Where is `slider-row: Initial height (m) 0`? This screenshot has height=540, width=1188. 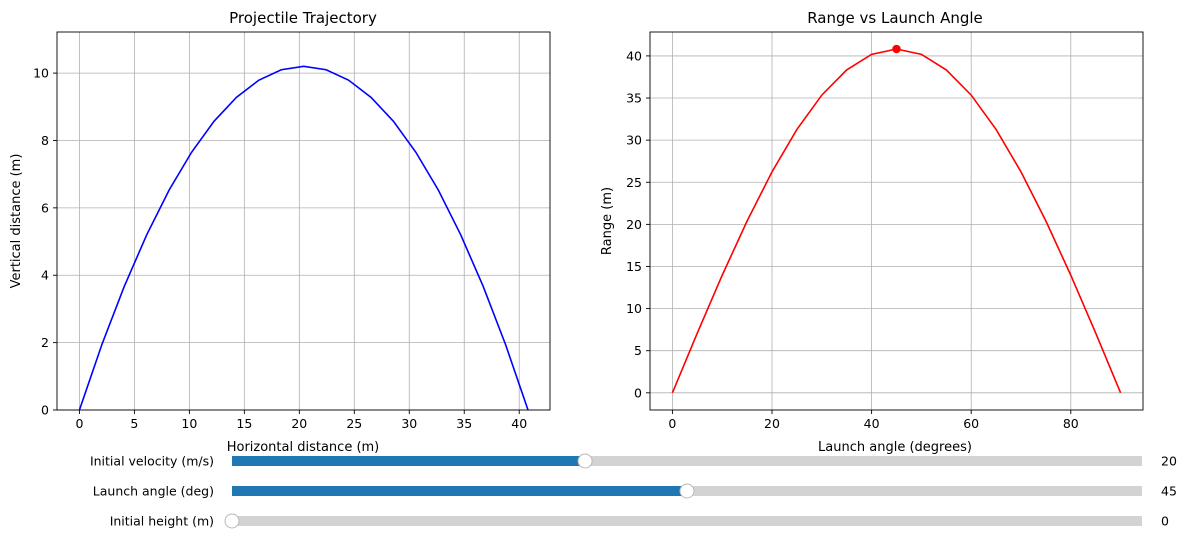 slider-row: Initial height (m) 0 is located at coordinates (639, 521).